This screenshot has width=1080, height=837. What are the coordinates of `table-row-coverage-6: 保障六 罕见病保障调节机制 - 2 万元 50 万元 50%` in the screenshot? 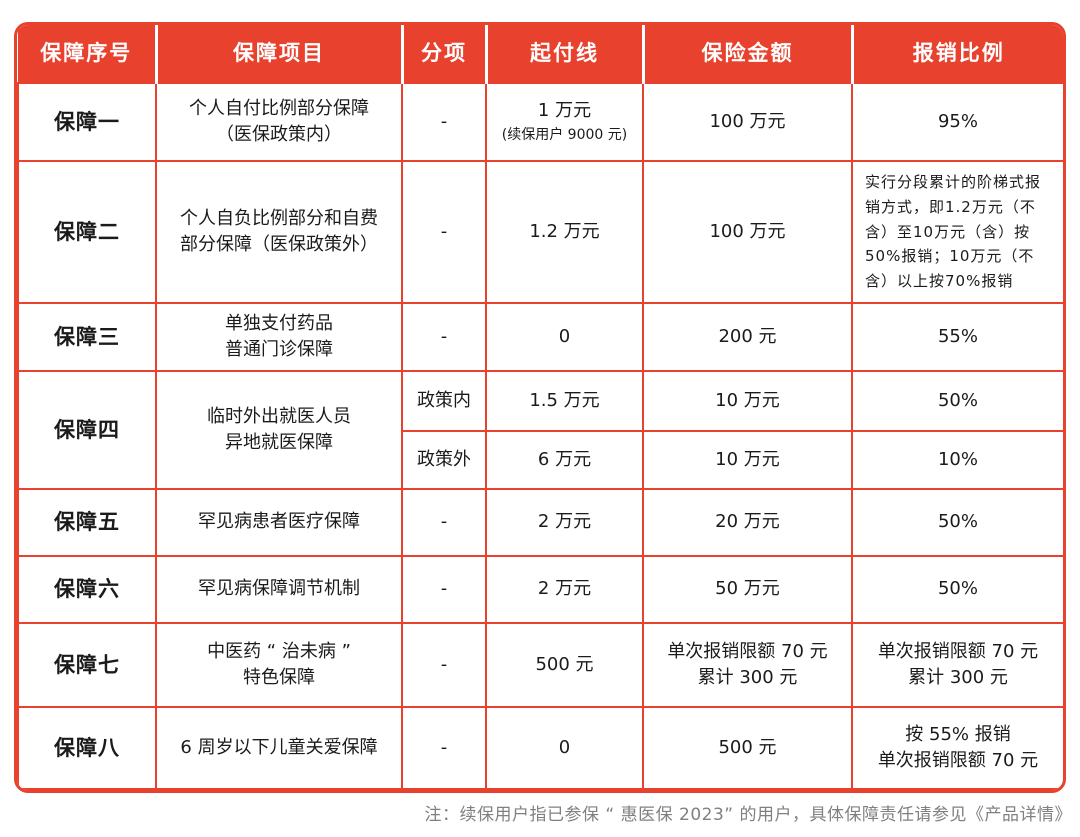 It's located at (540, 589).